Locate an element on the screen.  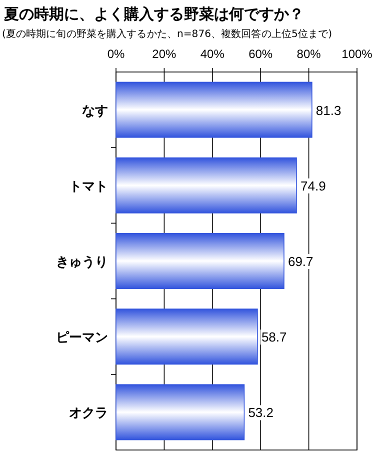
data-label: 69.7 is located at coordinates (301, 261).